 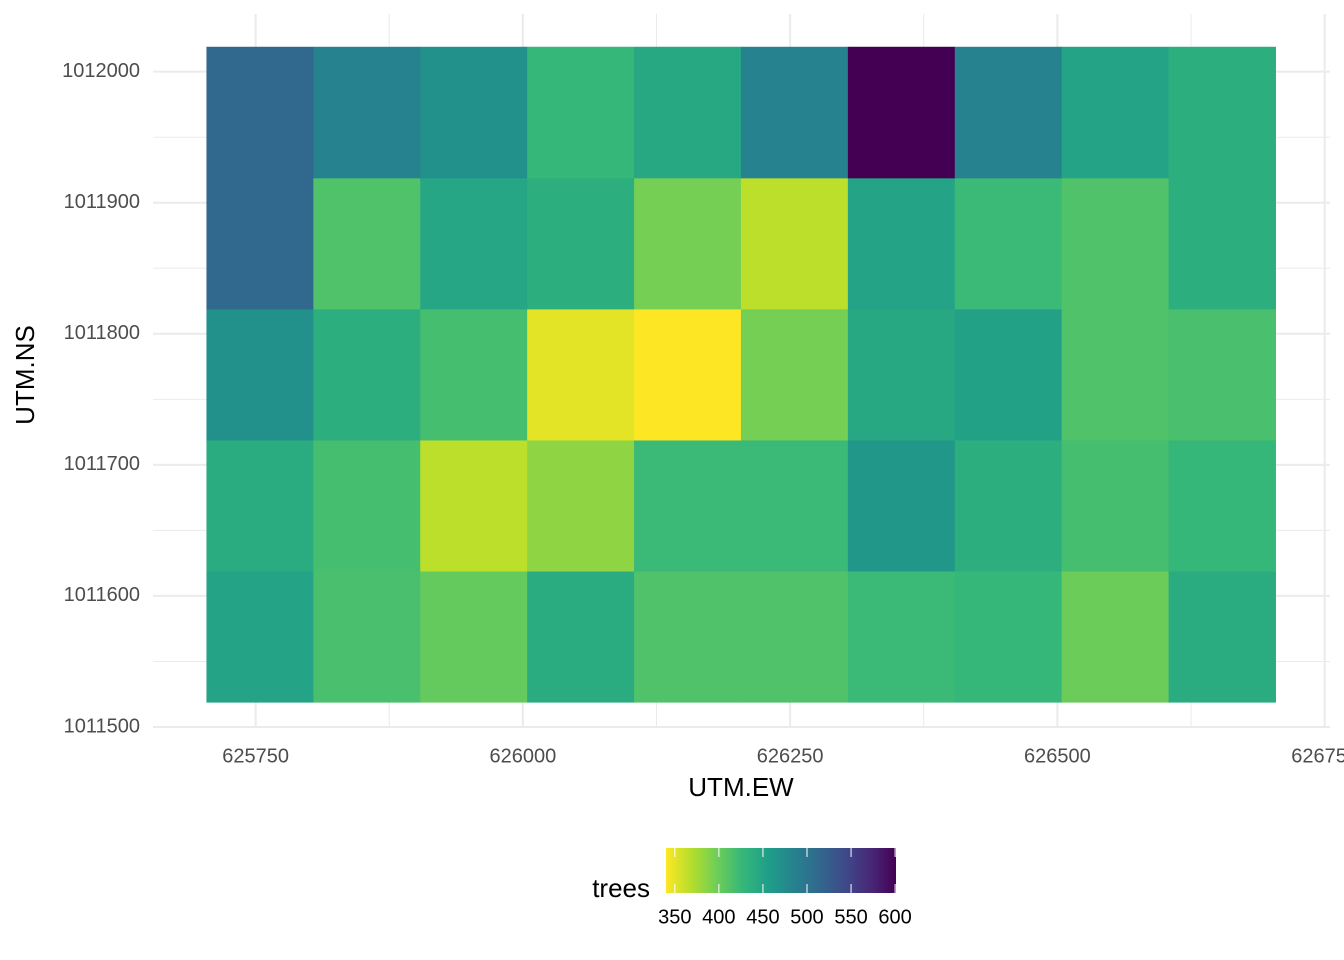 I want to click on x-axis-title: UTM.EW, so click(x=741, y=787).